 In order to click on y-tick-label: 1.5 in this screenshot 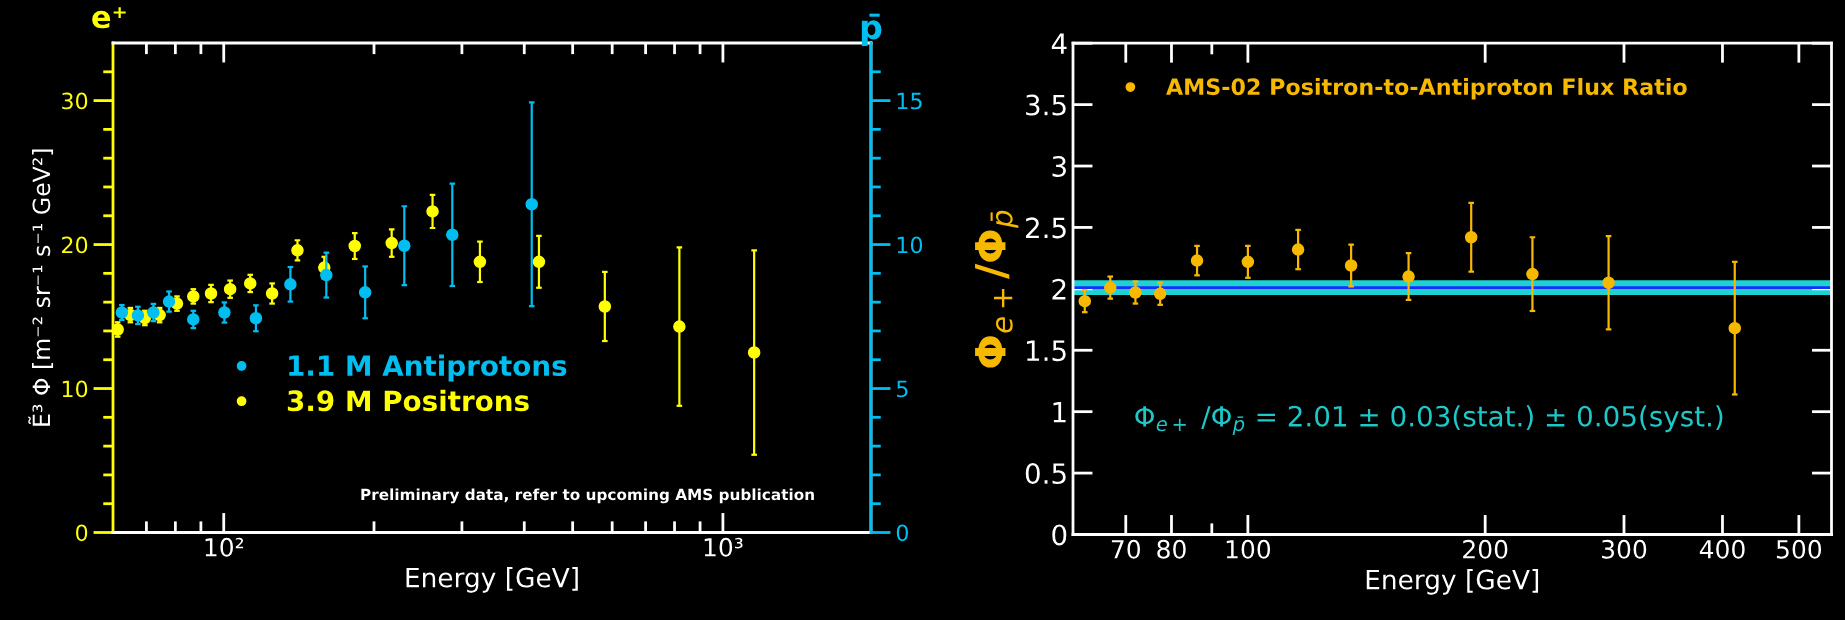, I will do `click(1046, 351)`.